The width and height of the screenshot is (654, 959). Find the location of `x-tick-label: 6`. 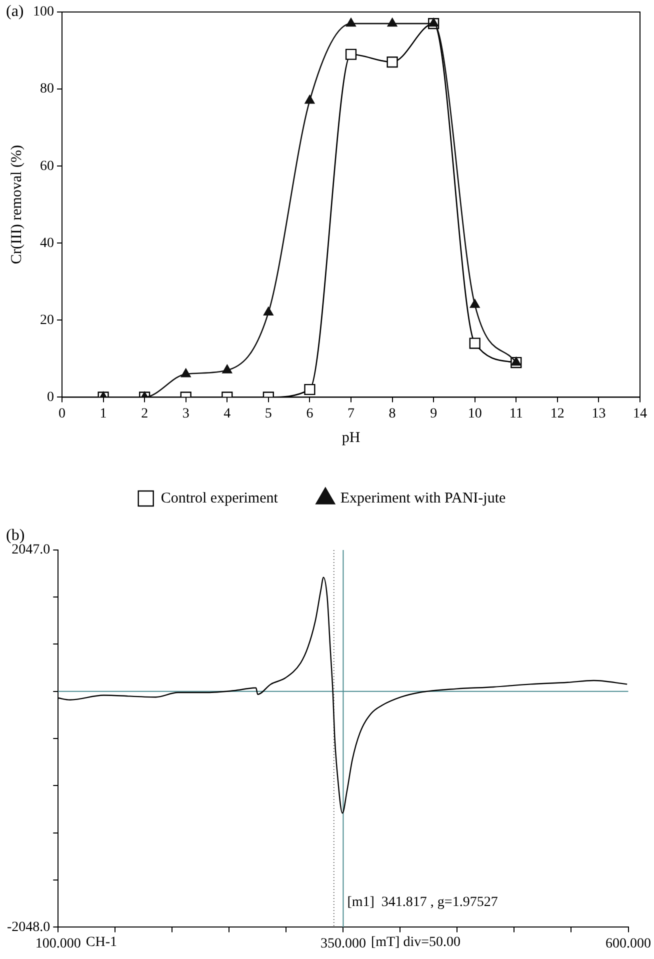

x-tick-label: 6 is located at coordinates (310, 414).